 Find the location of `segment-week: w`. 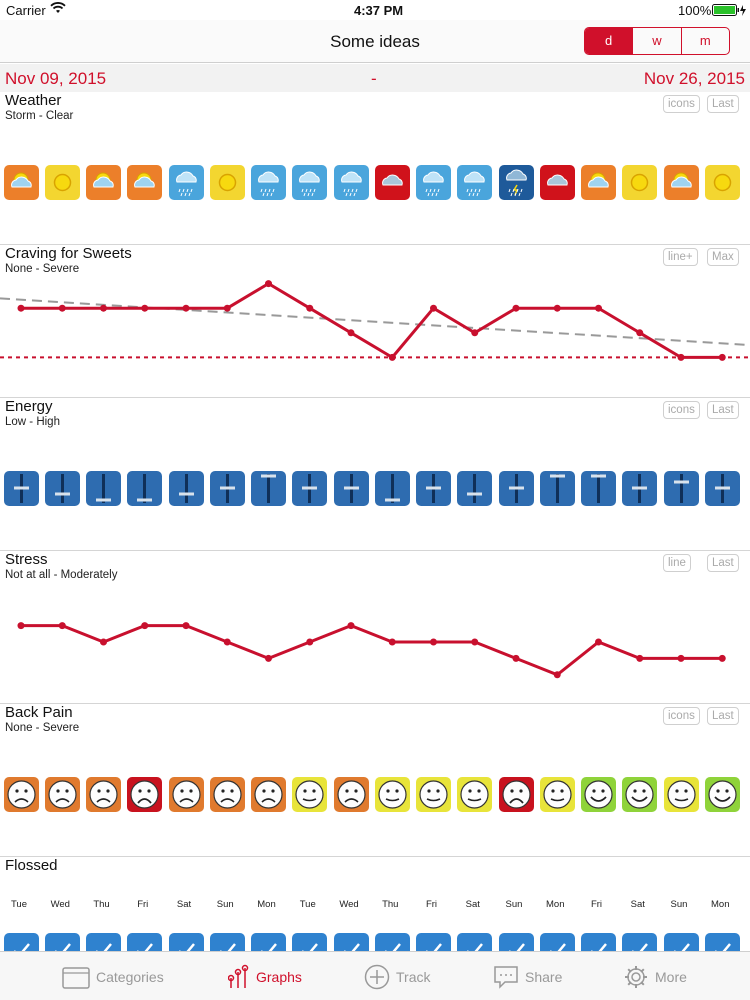

segment-week: w is located at coordinates (656, 41).